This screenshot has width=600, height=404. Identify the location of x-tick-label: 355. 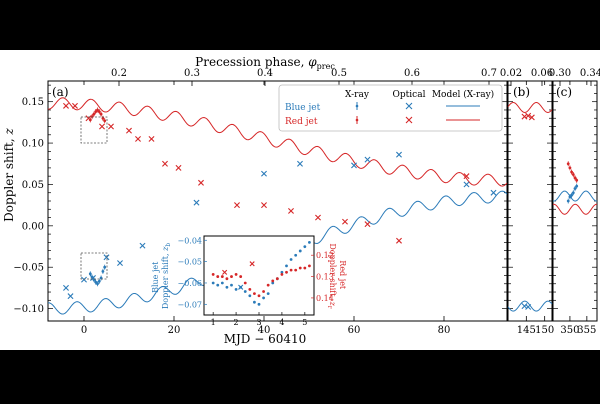
(586, 330).